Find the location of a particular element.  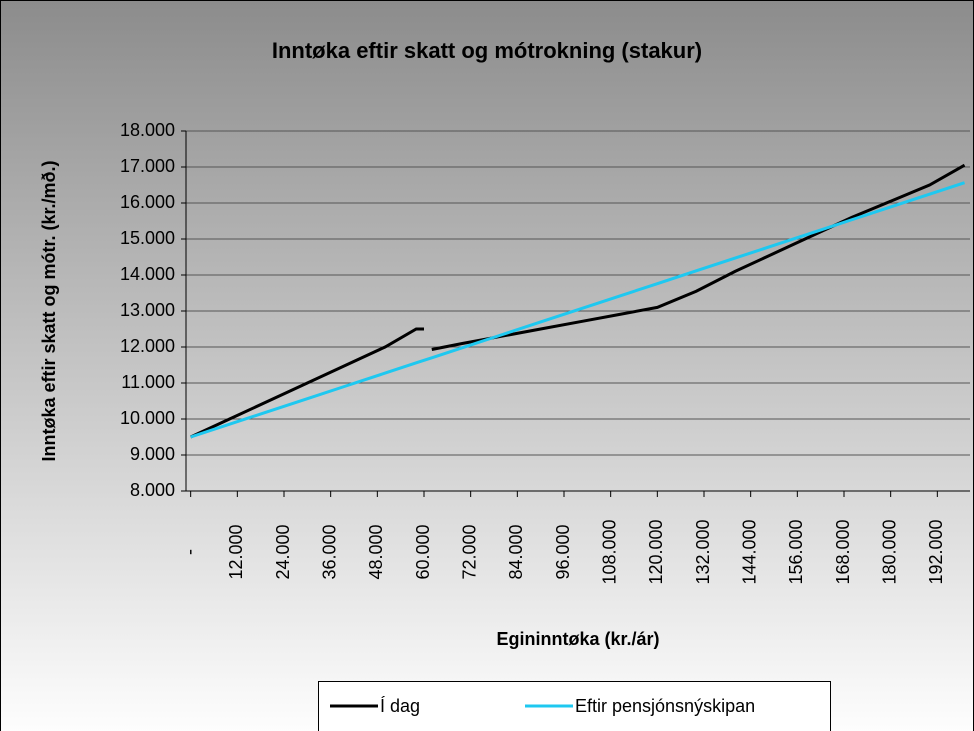

y-tick-label: 8.000 is located at coordinates (152, 490).